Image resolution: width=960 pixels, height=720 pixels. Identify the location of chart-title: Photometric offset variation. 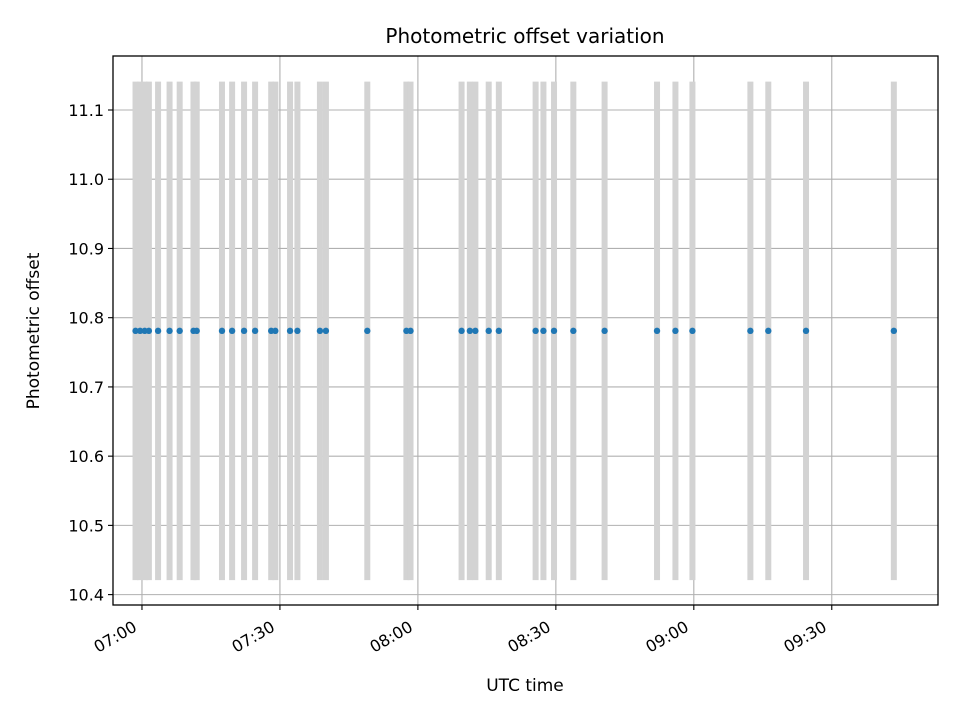
(524, 36).